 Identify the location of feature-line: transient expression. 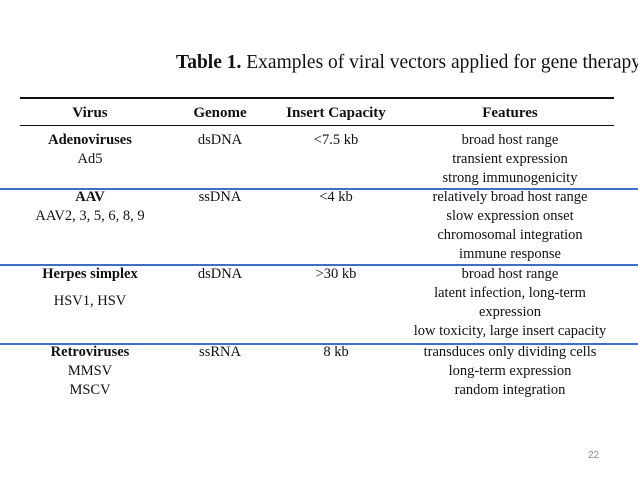
(510, 159).